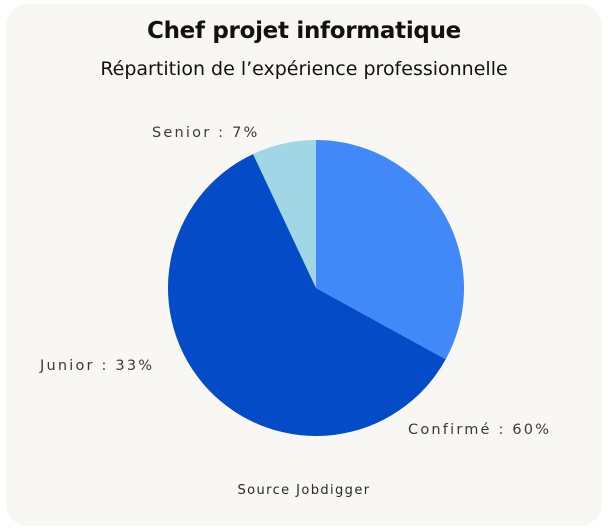  I want to click on slice-label-confirm: Confirmé : 60%, so click(479, 430).